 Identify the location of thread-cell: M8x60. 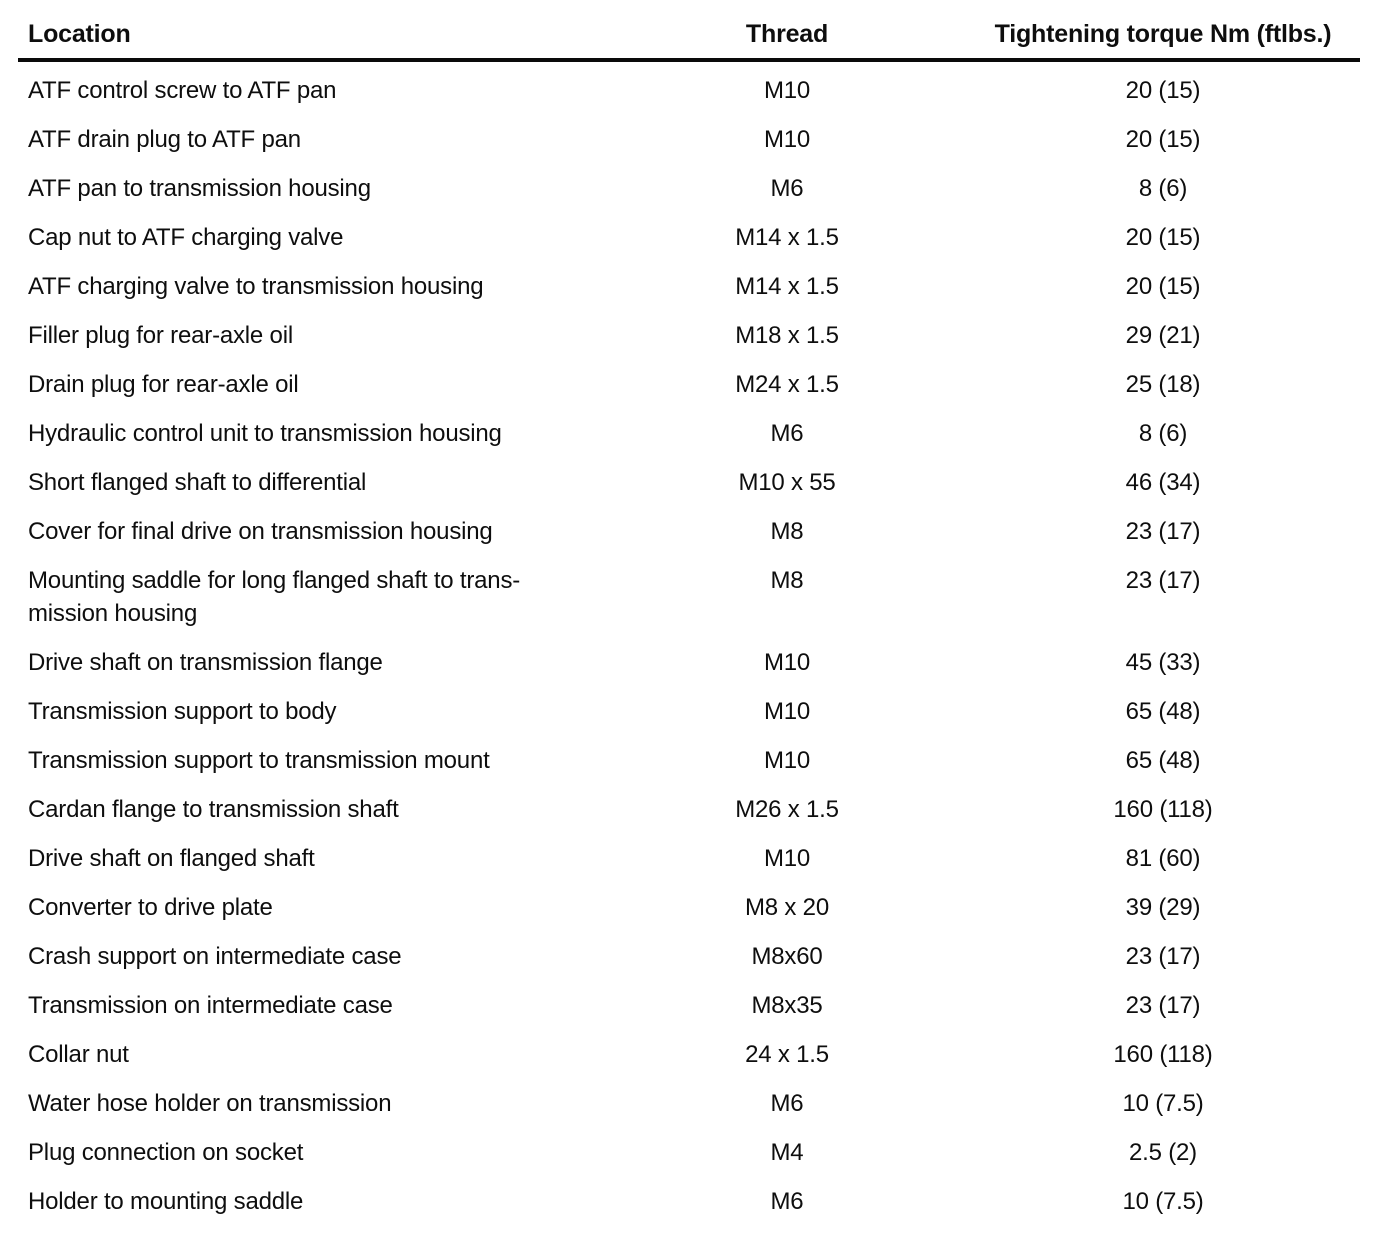
(787, 956).